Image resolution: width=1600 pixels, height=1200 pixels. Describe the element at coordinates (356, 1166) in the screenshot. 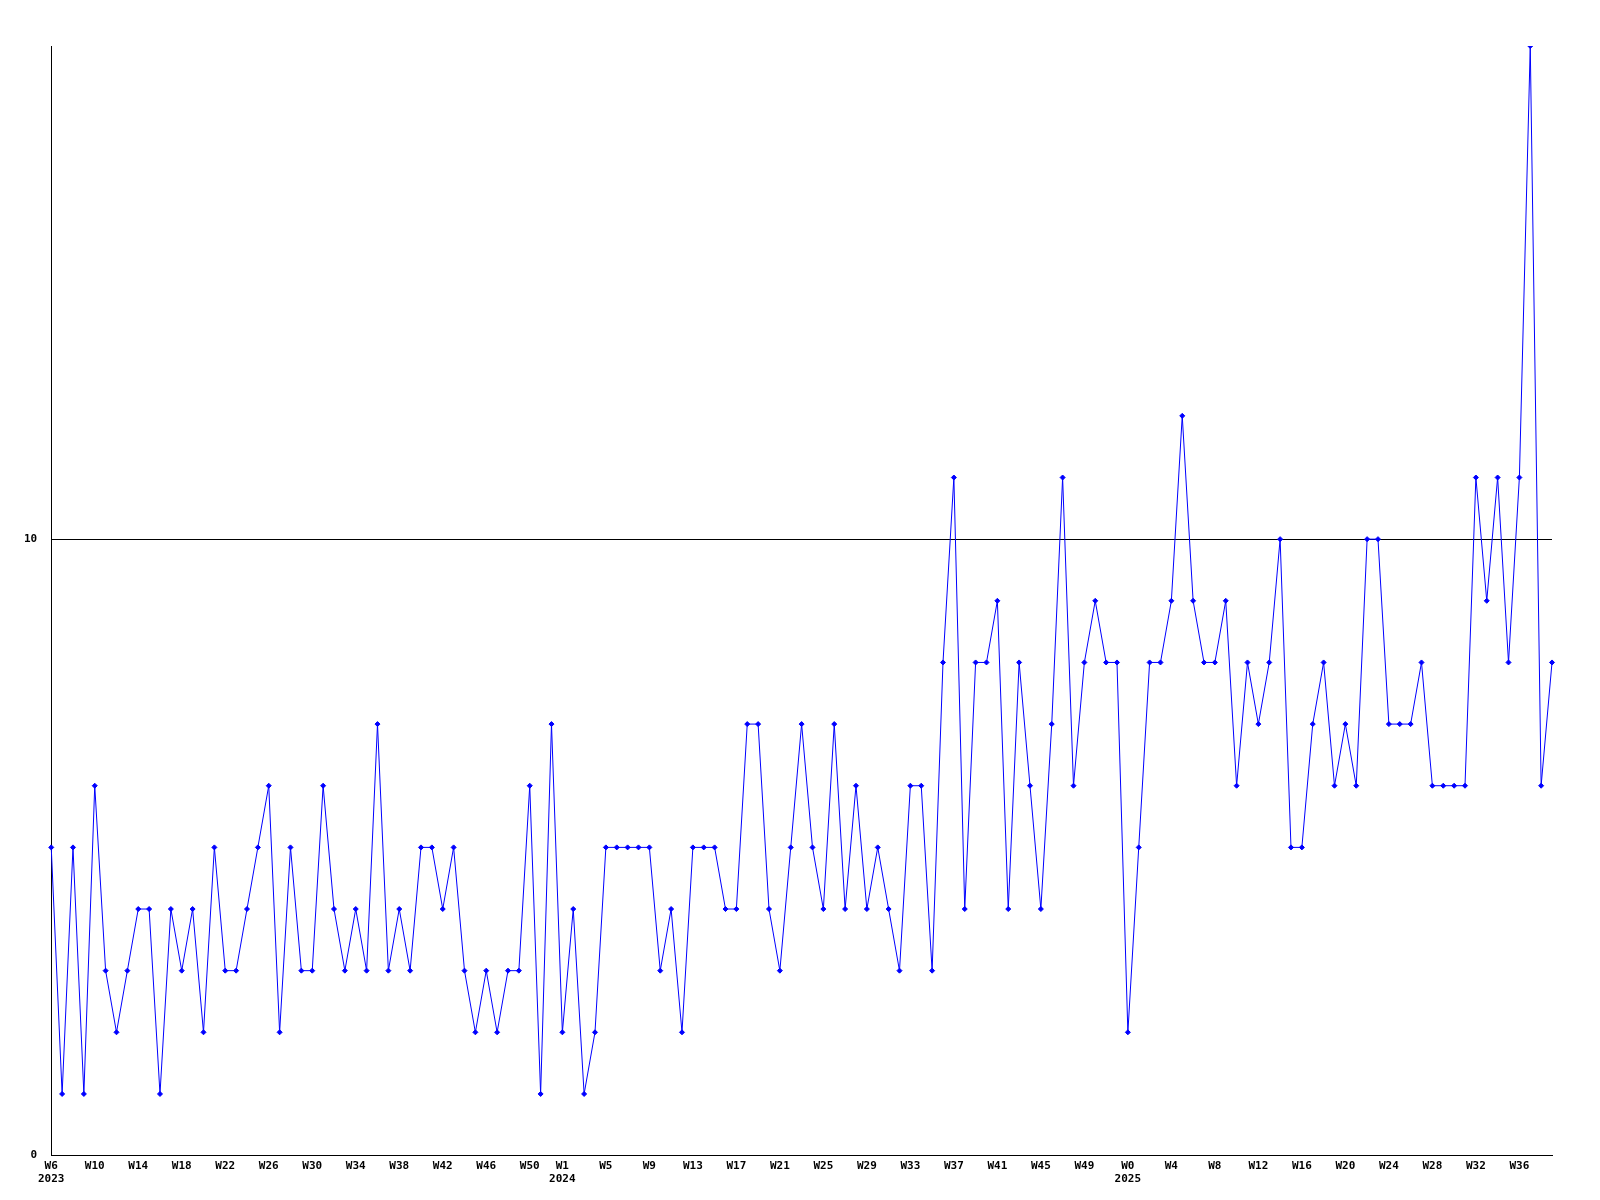

I see `x-tick-label: W34` at that location.